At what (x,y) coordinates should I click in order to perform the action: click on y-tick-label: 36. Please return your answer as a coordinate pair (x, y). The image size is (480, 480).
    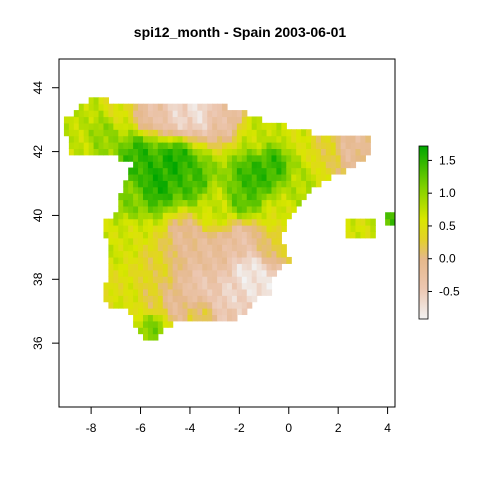
    Looking at the image, I should click on (38, 343).